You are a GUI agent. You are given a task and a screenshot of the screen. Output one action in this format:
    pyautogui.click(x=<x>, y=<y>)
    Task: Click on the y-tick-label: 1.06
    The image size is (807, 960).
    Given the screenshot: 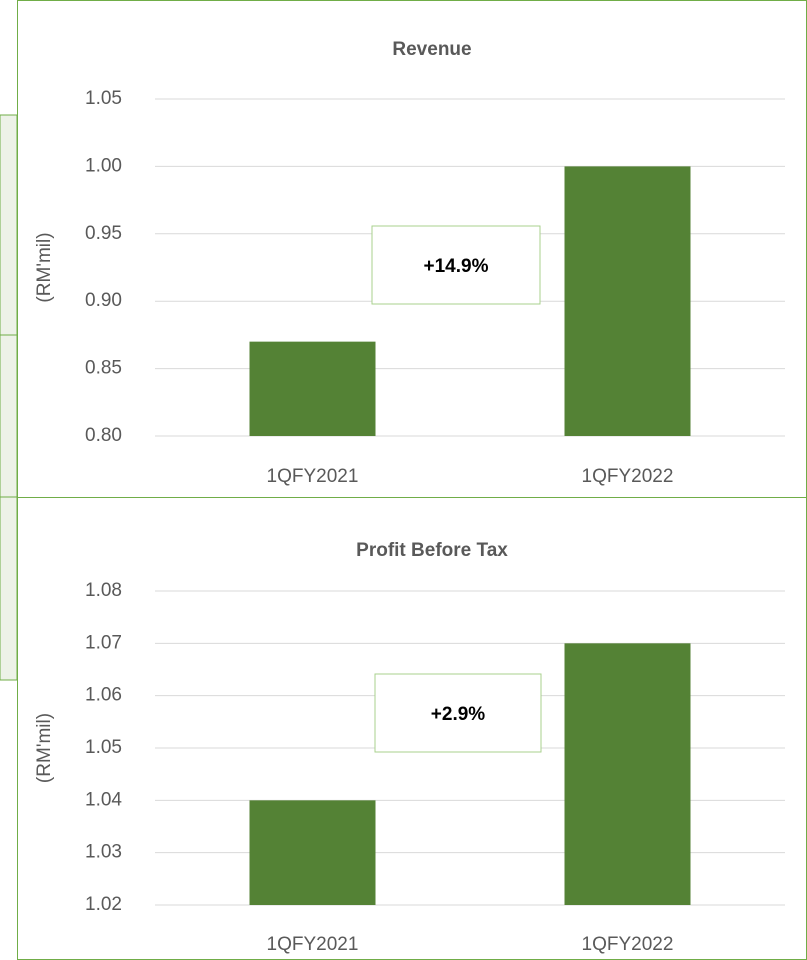 What is the action you would take?
    pyautogui.click(x=103, y=695)
    